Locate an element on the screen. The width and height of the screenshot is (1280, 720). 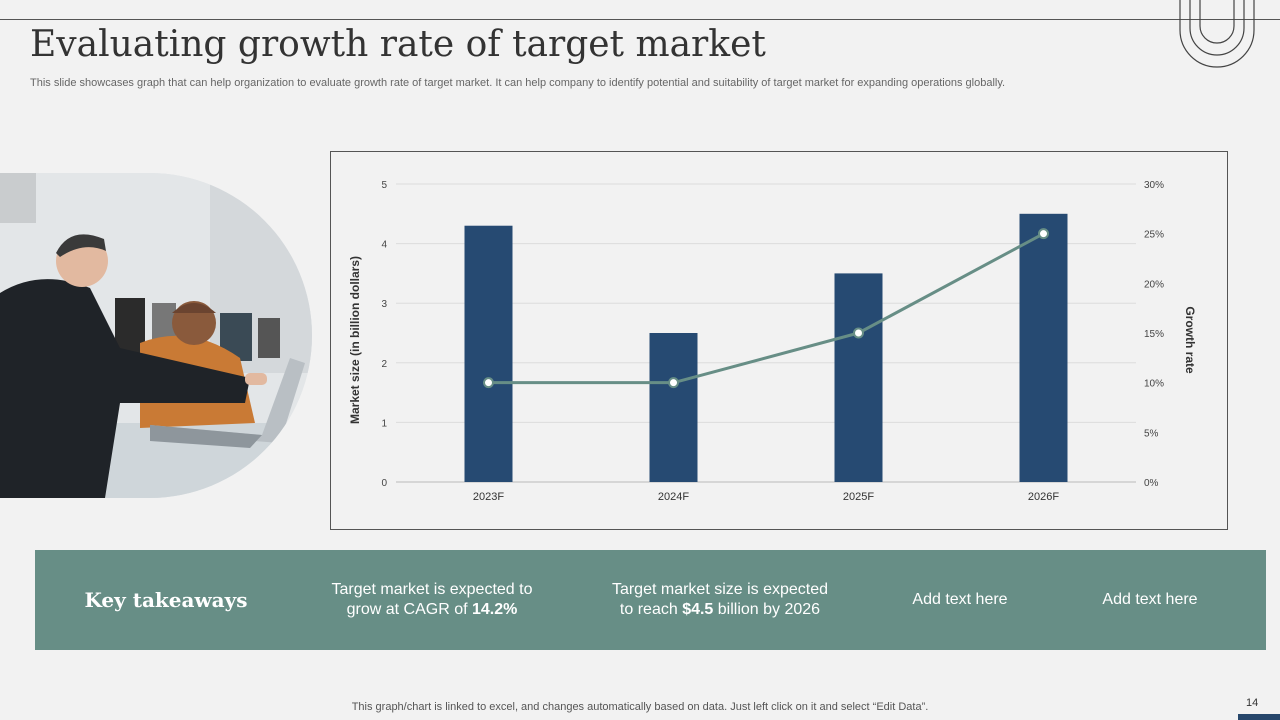
y-tick-label: 4 is located at coordinates (384, 245).